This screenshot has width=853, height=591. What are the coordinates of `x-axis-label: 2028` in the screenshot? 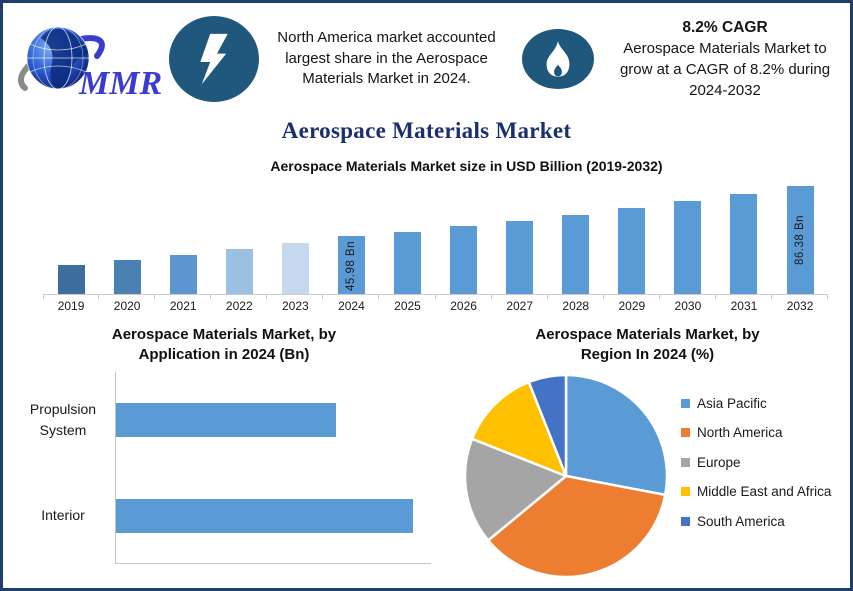 It's located at (576, 304).